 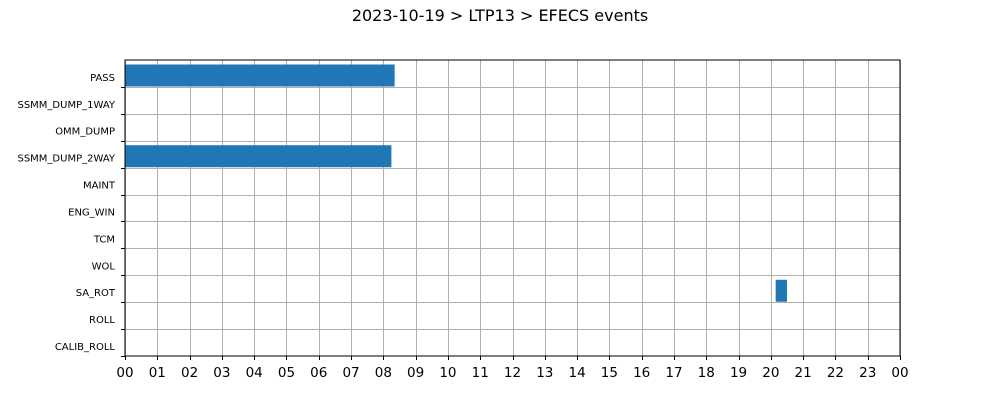 I want to click on x-tick-label: 20, so click(x=770, y=373).